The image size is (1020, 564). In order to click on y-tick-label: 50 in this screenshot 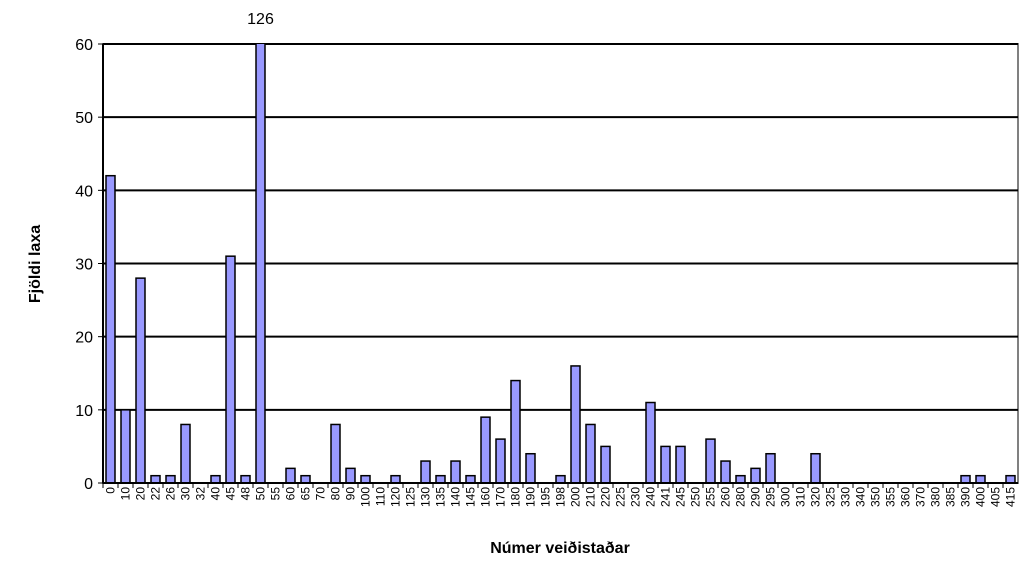, I will do `click(84, 118)`.